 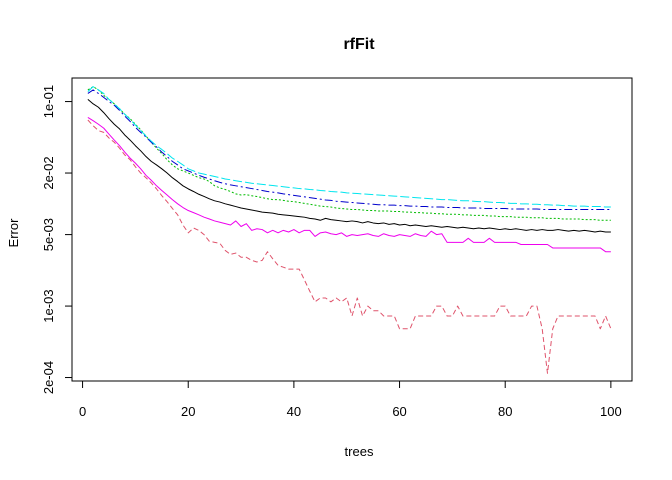 I want to click on y-tick-label: 2e-02, so click(x=48, y=172).